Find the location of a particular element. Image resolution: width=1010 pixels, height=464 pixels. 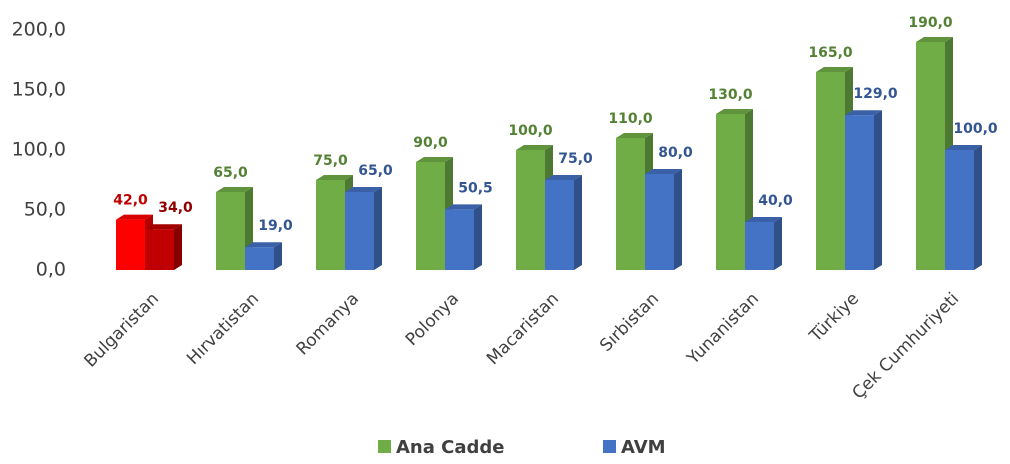

x-tick-label: Macaristan is located at coordinates (523, 329).